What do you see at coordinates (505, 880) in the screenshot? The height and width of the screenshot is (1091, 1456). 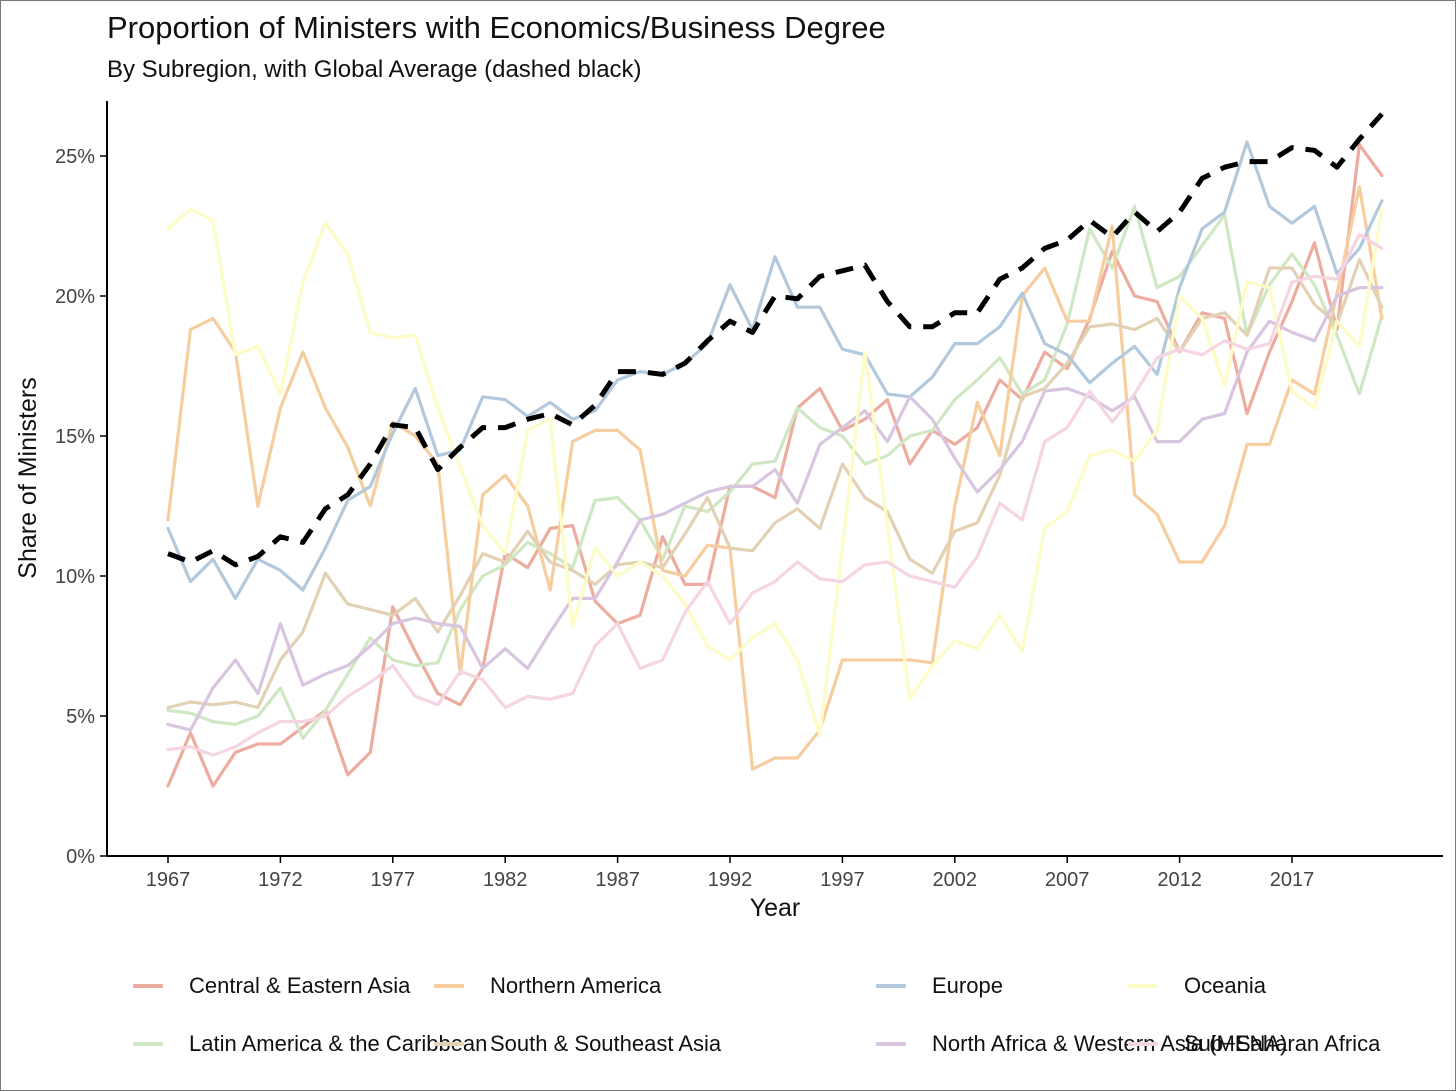 I see `x-tick-label: 1982` at bounding box center [505, 880].